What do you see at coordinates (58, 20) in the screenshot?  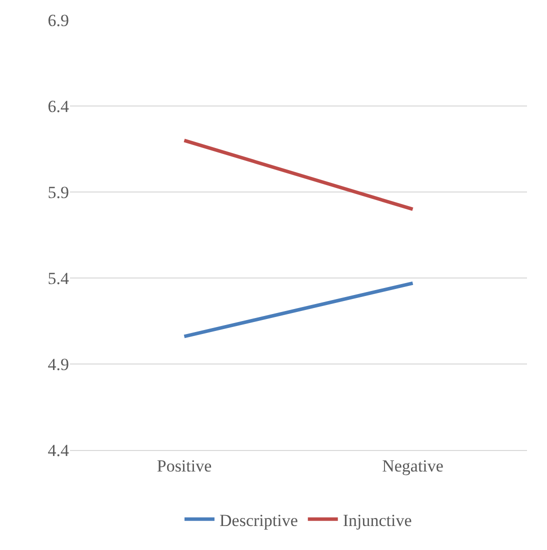 I see `y-tick-label: 6.9` at bounding box center [58, 20].